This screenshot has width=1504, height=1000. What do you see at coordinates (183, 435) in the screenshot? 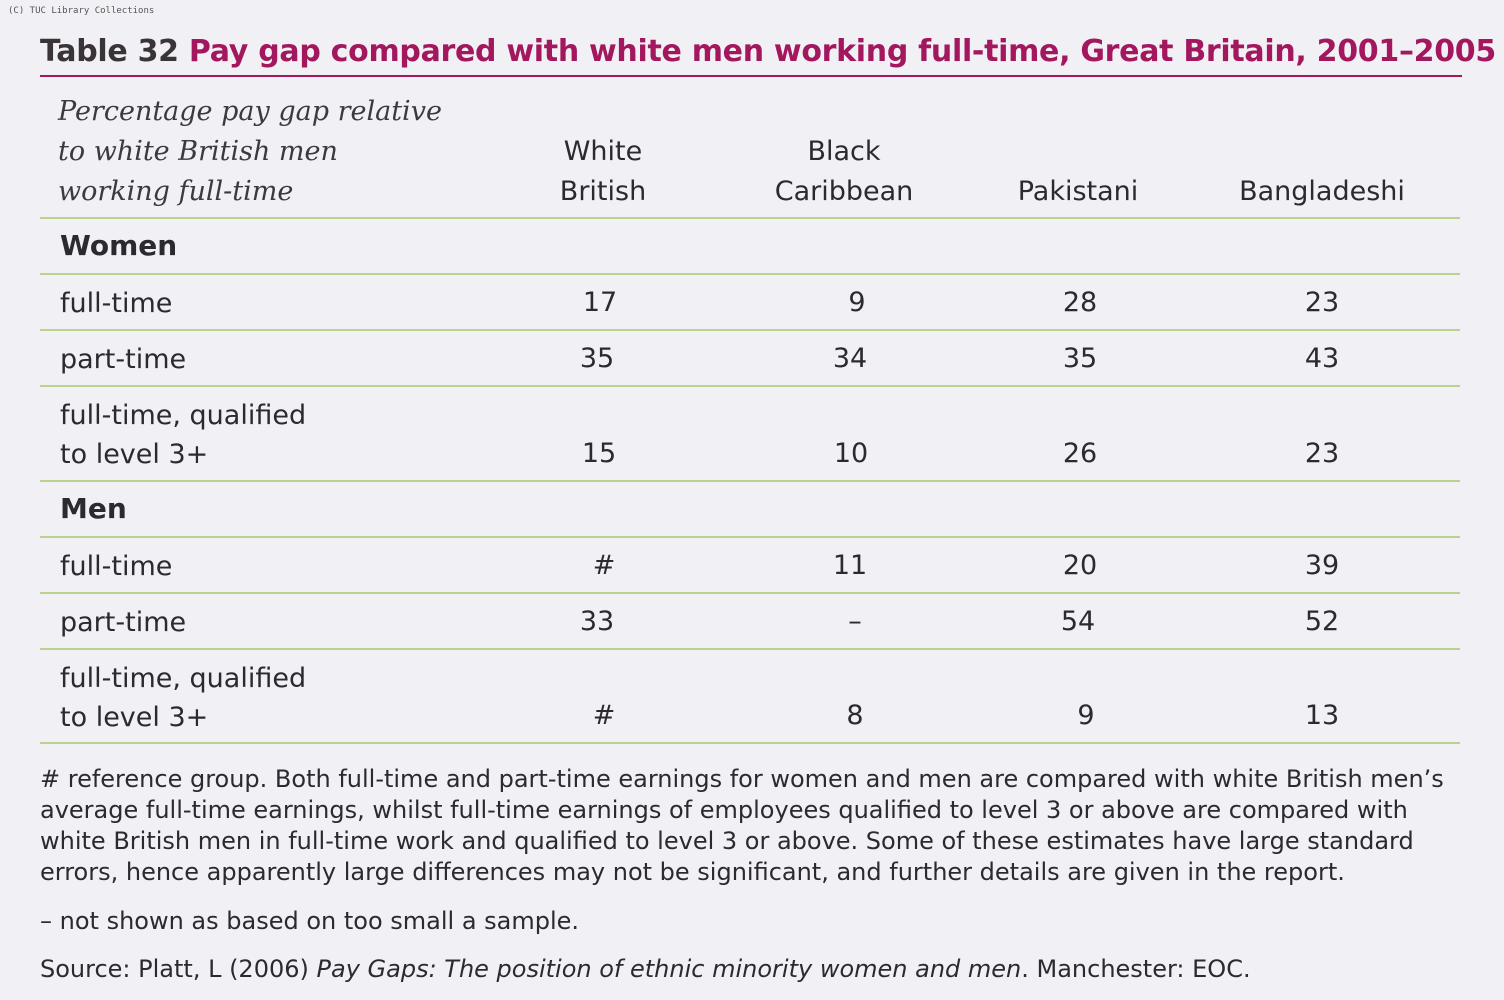
I see `row-label-women-full-time-qualified: full-time, qualified to level 3+` at bounding box center [183, 435].